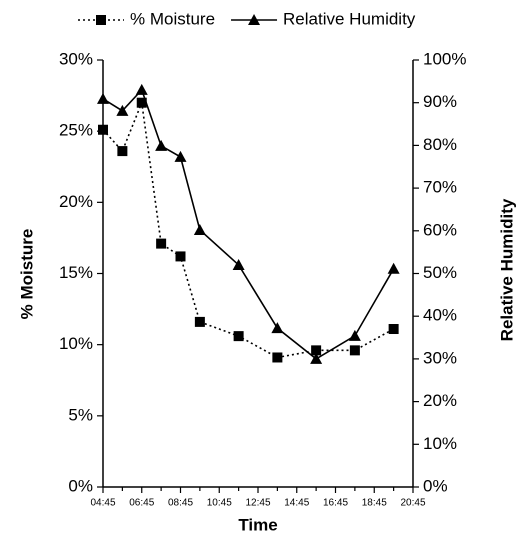 The height and width of the screenshot is (536, 519). Describe the element at coordinates (80, 485) in the screenshot. I see `y-tick-label: 0%` at that location.